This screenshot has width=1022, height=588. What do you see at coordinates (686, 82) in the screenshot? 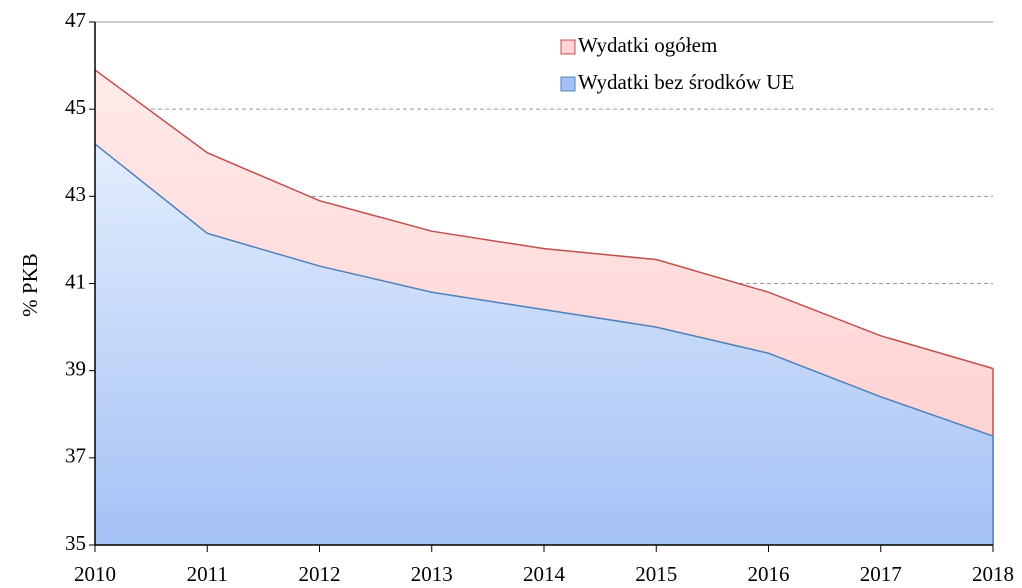
I see `legend-label: Wydatki bez środków UE` at bounding box center [686, 82].